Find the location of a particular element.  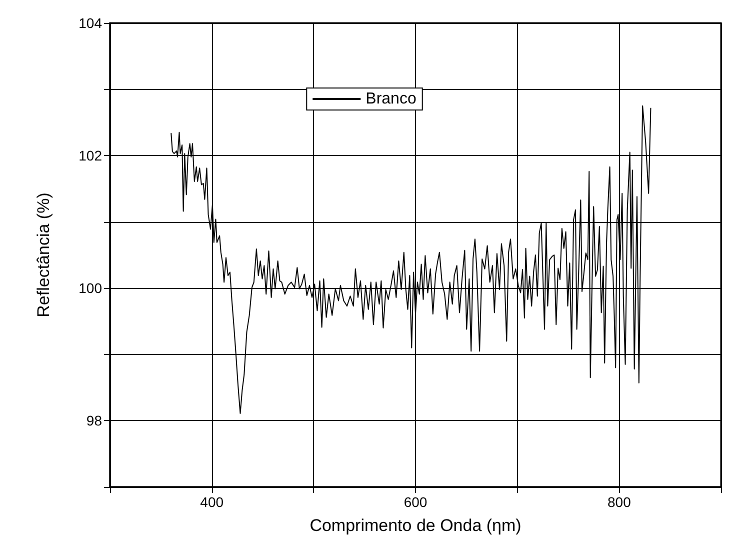

x-tick-label: 800 is located at coordinates (619, 502).